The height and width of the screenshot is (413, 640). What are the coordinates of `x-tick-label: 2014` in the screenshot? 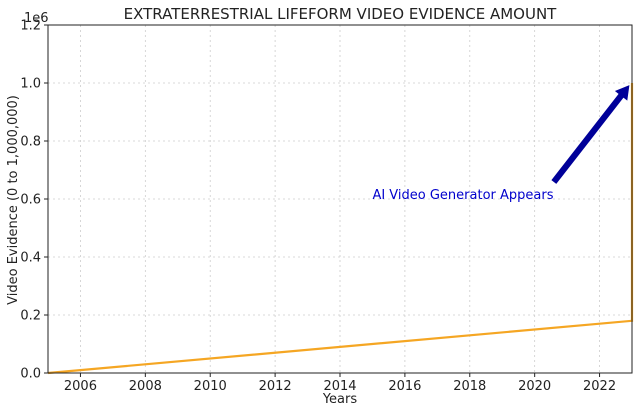 It's located at (339, 386).